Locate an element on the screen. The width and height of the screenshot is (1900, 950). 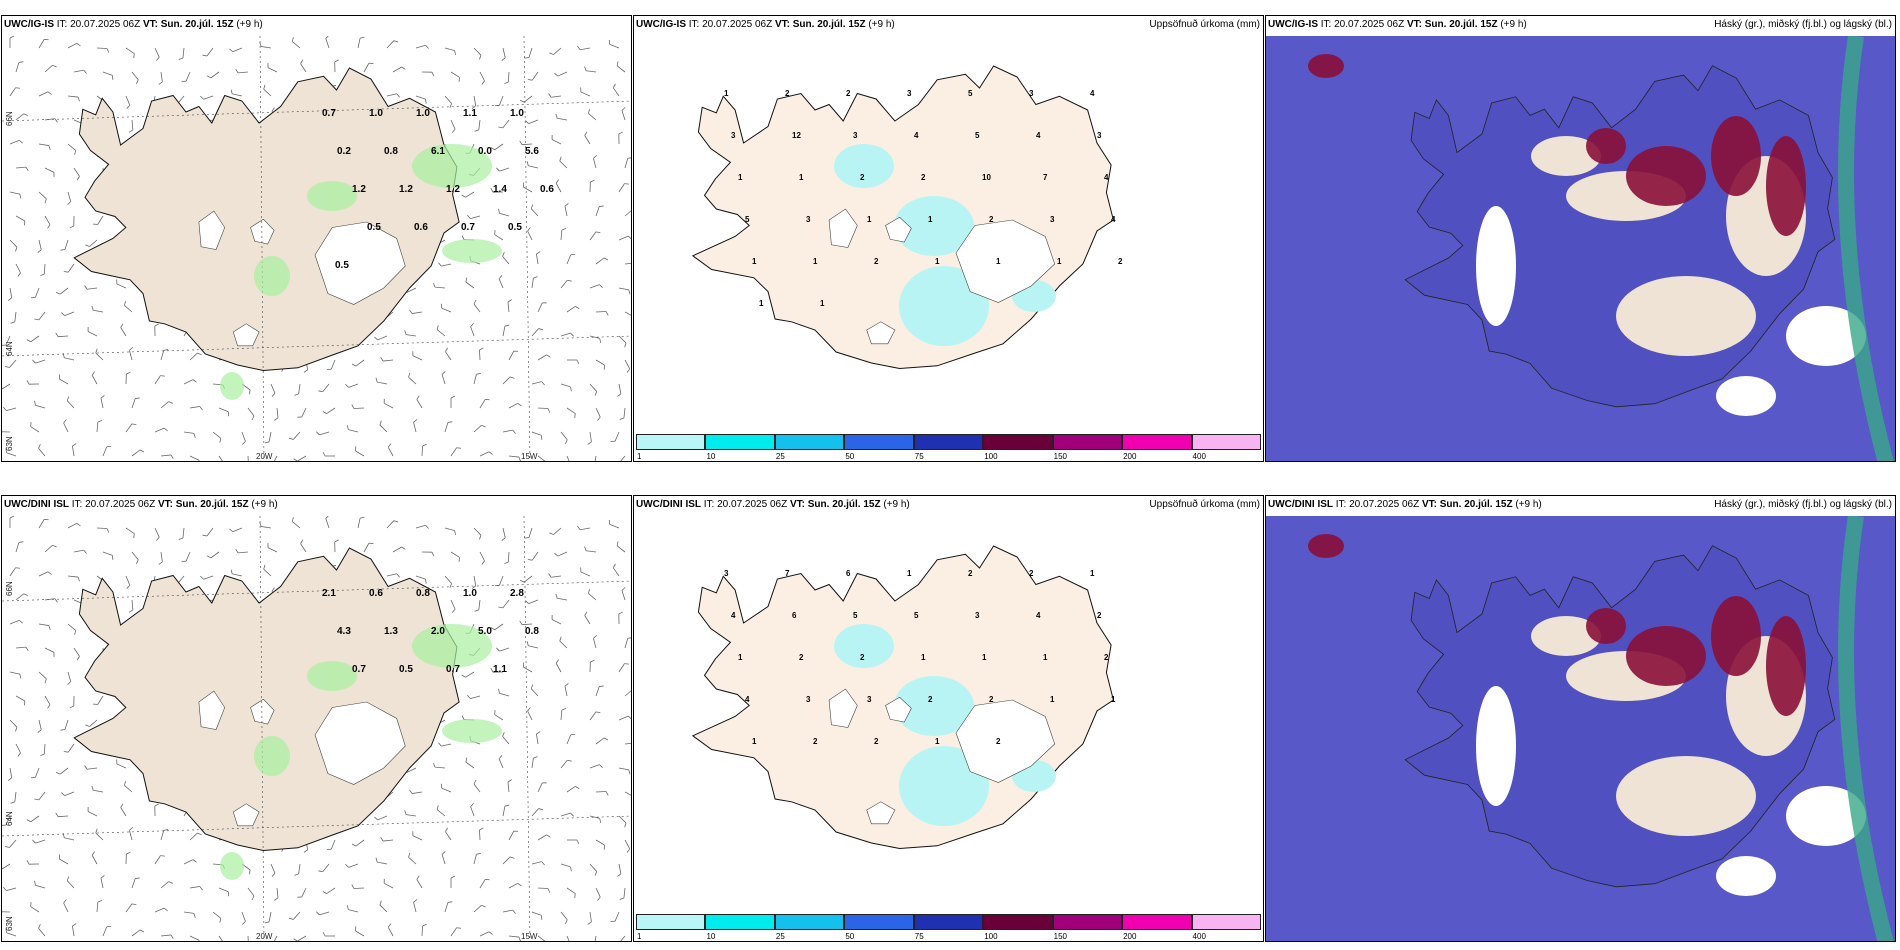
precip-value-label: 3 is located at coordinates (977, 615).